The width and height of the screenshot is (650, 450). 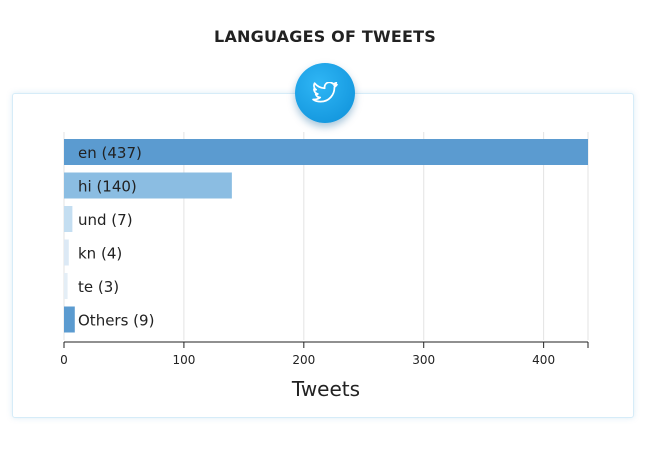 I want to click on bar-label: Others (9), so click(x=116, y=321).